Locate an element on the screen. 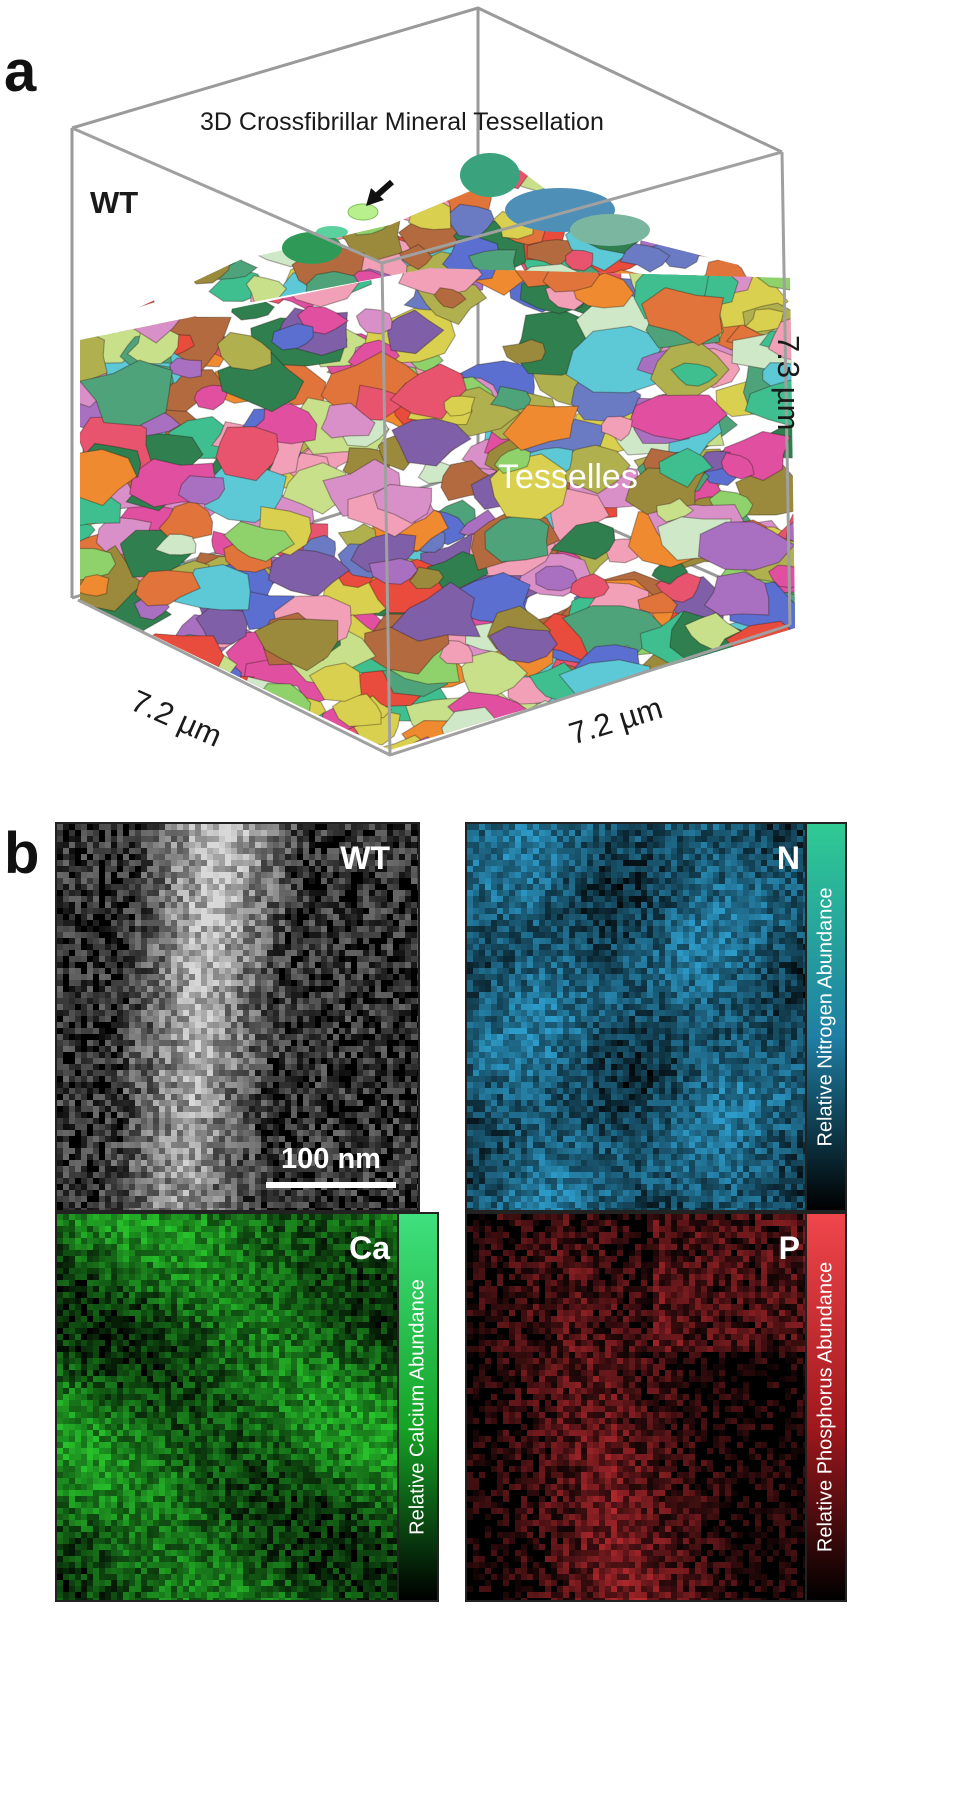  phosphorus-map: P is located at coordinates (647, 1407).